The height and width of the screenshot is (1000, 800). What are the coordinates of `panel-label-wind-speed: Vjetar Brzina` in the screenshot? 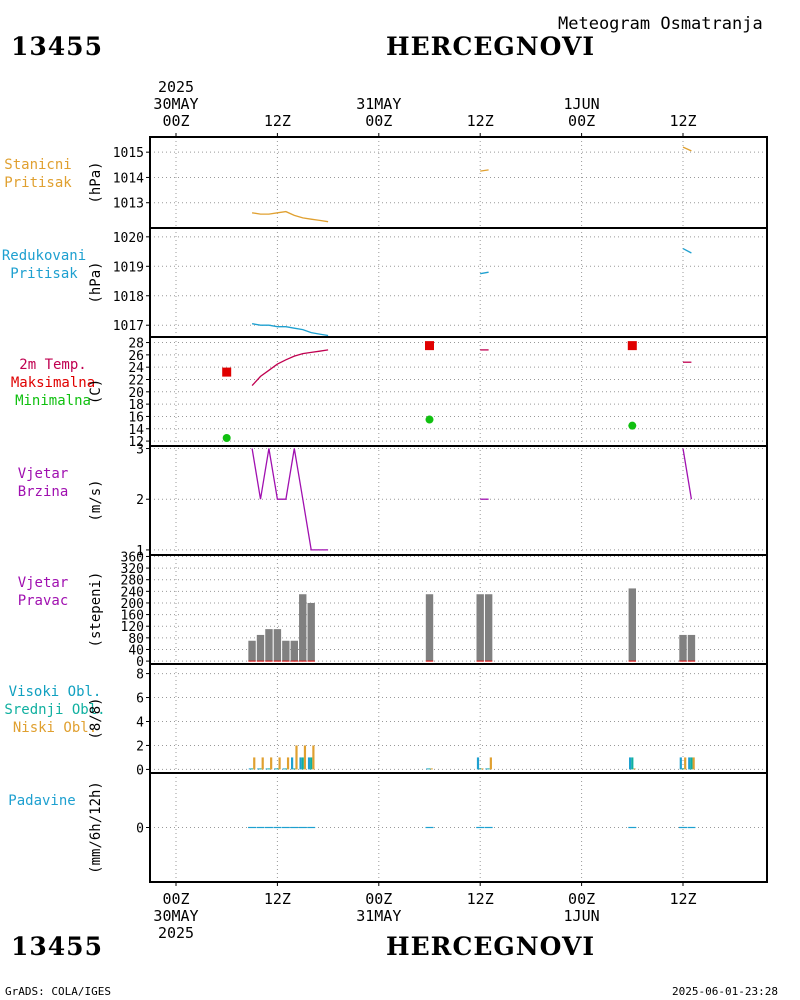 It's located at (51, 483).